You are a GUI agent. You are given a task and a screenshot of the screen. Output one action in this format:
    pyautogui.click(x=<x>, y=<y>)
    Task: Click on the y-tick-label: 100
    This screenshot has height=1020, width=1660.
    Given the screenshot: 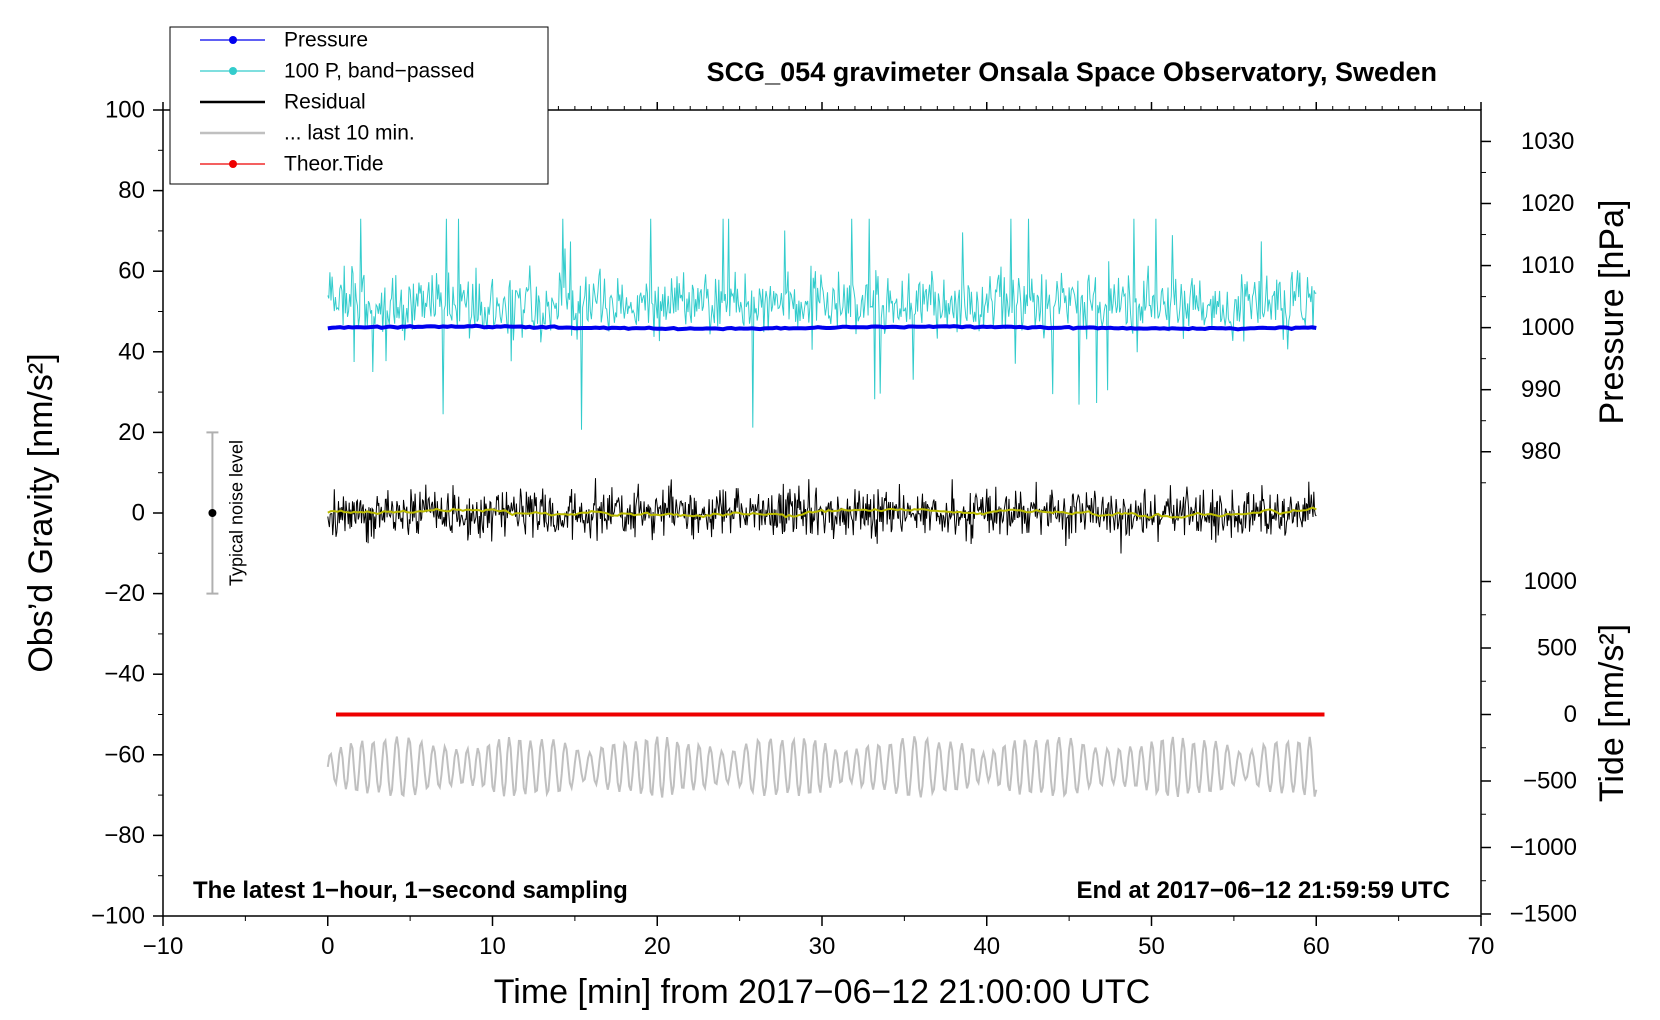 What is the action you would take?
    pyautogui.click(x=125, y=110)
    